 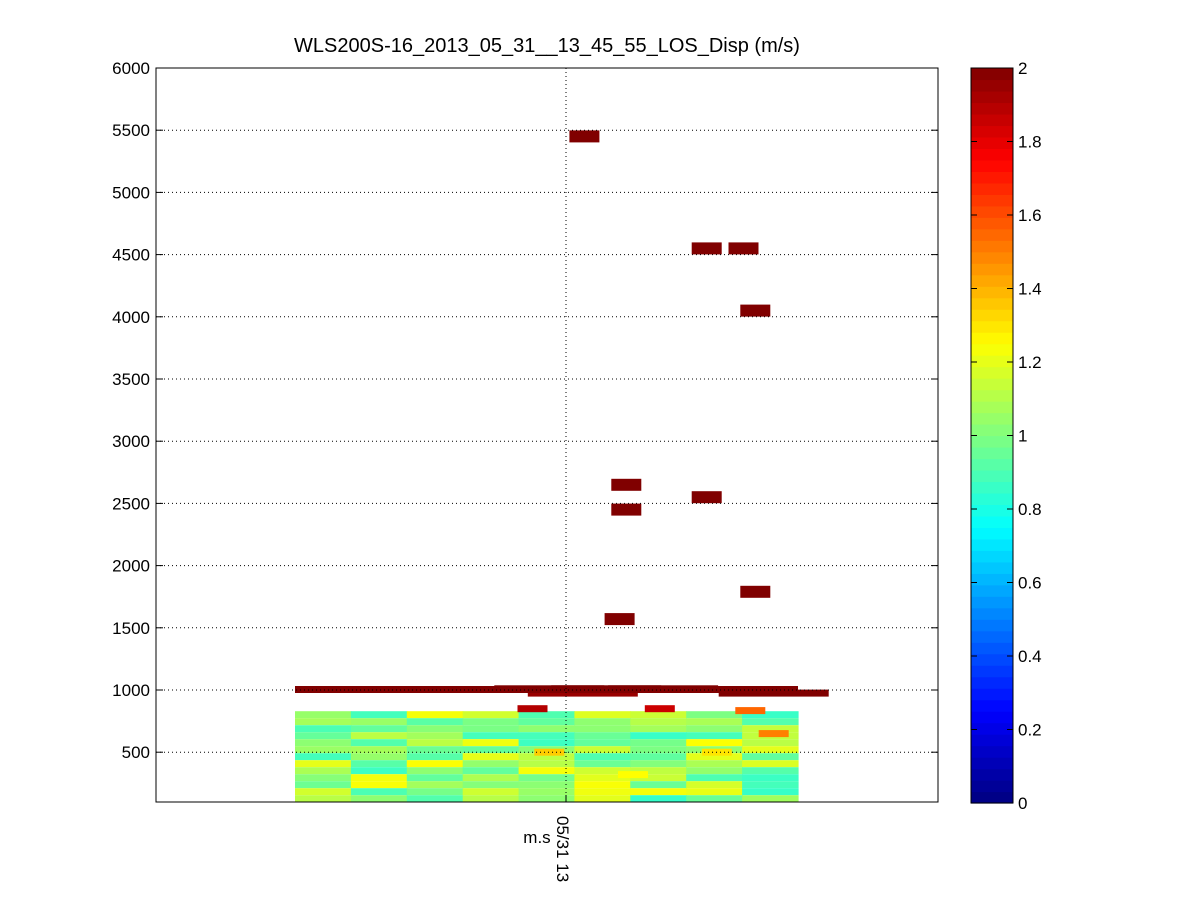 I want to click on y-tick-label: 4000, so click(x=131, y=317).